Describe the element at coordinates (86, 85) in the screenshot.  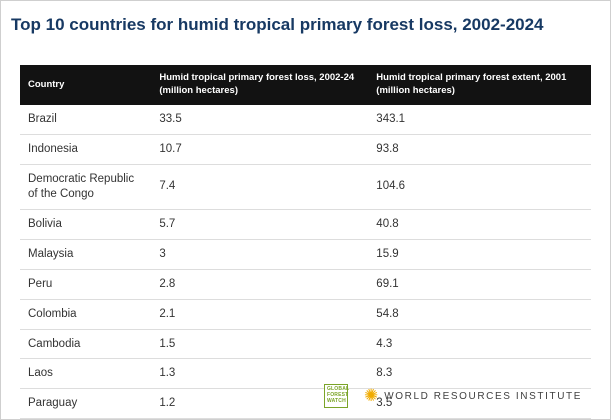
I see `column-header-country: Country` at that location.